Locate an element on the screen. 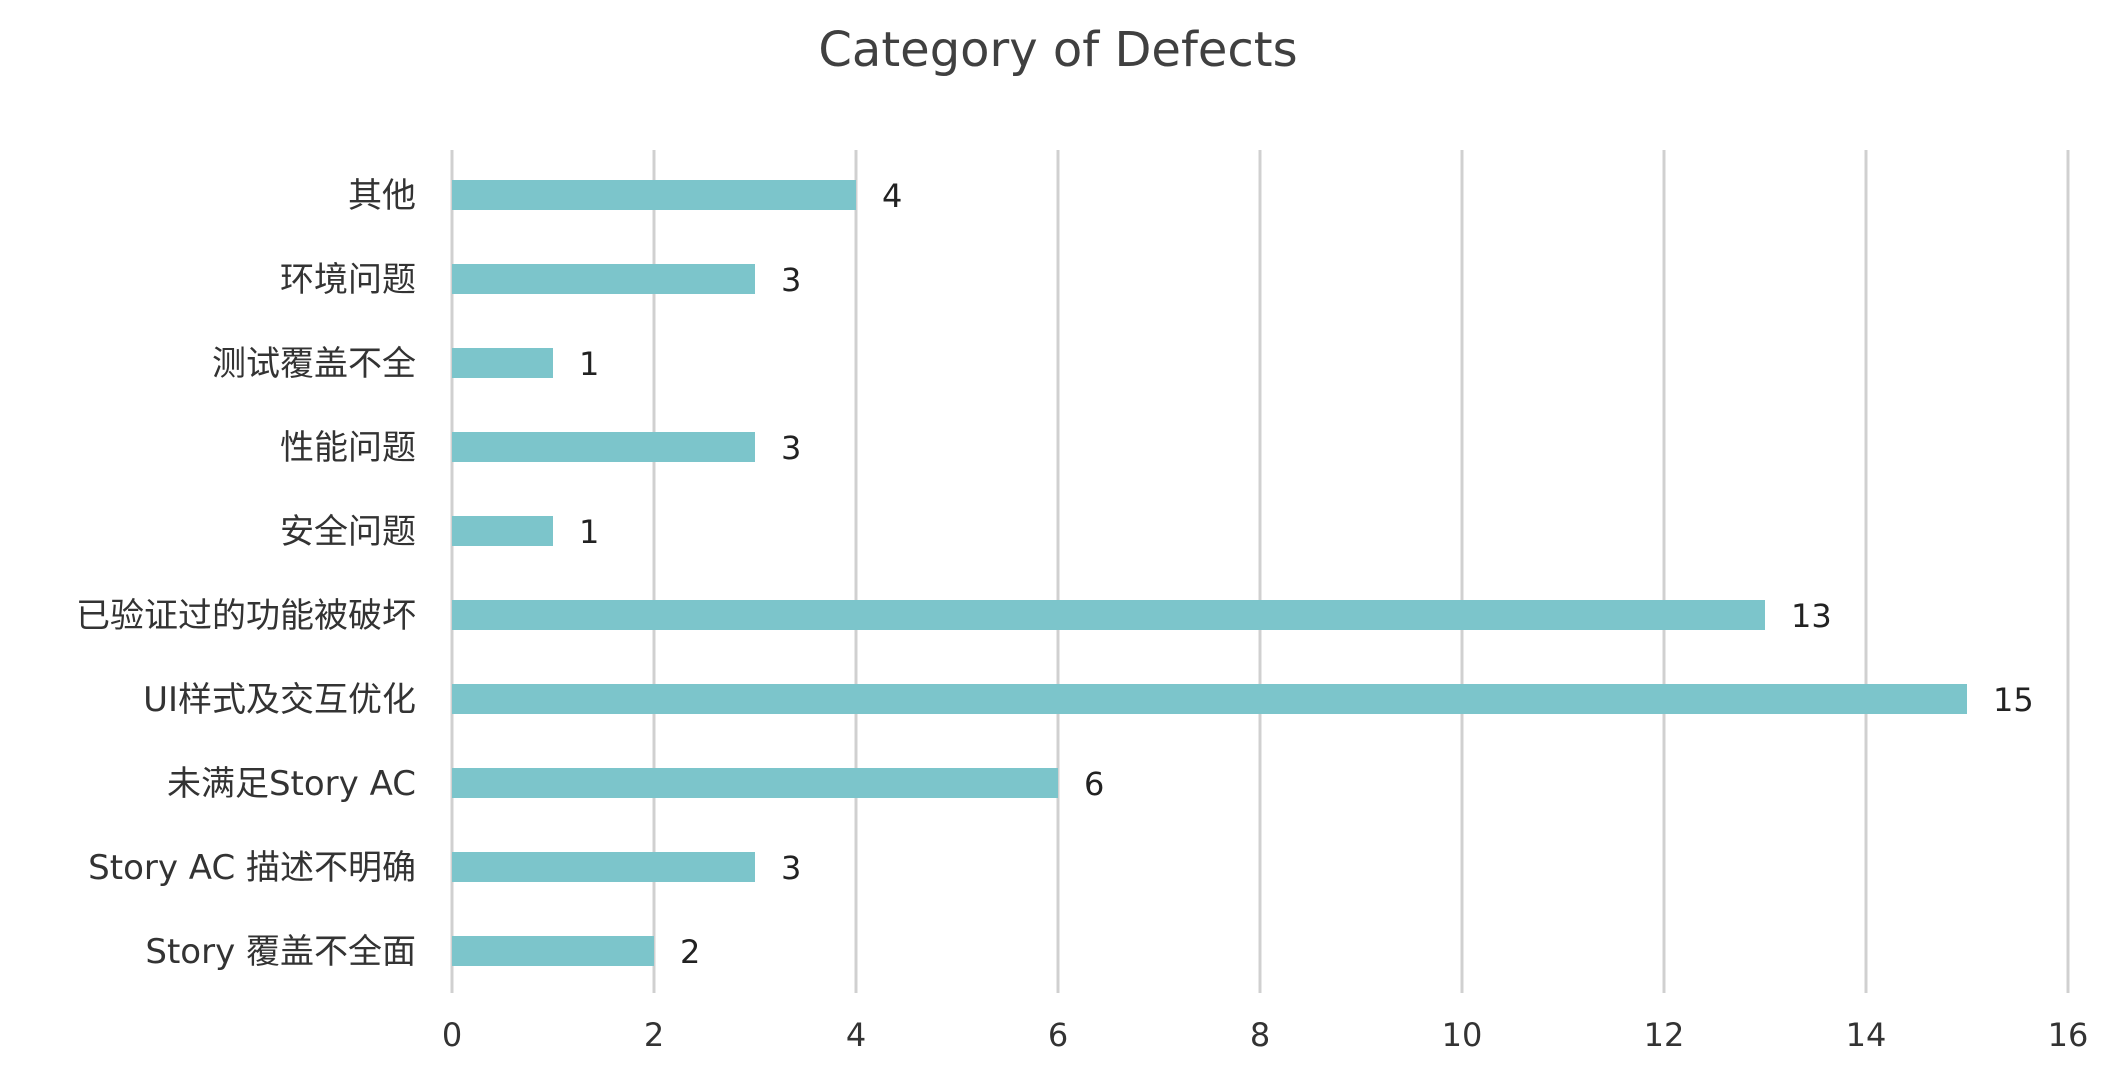 This screenshot has height=1076, width=2116. category-label: 未满足Story AC is located at coordinates (291, 784).